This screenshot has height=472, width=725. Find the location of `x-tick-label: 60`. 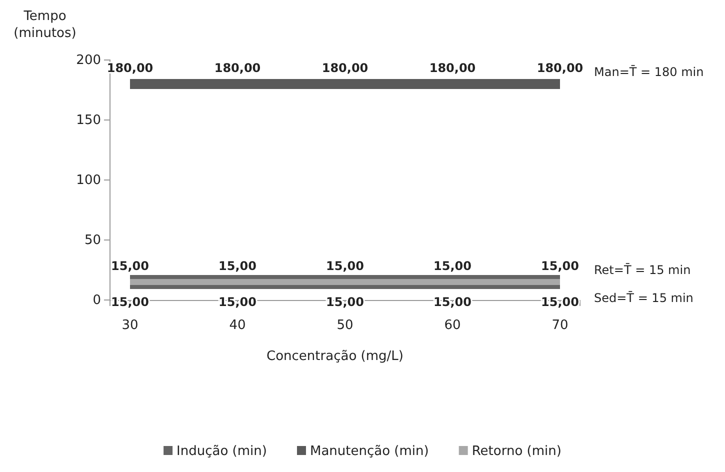

x-tick-label: 60 is located at coordinates (452, 326).